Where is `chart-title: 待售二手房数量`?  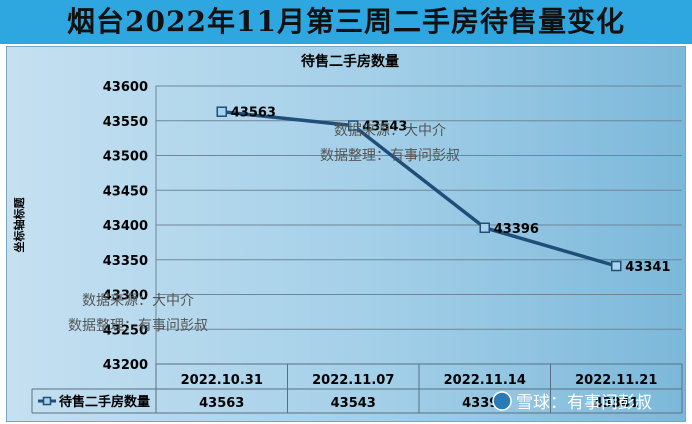
chart-title: 待售二手房数量 is located at coordinates (350, 61).